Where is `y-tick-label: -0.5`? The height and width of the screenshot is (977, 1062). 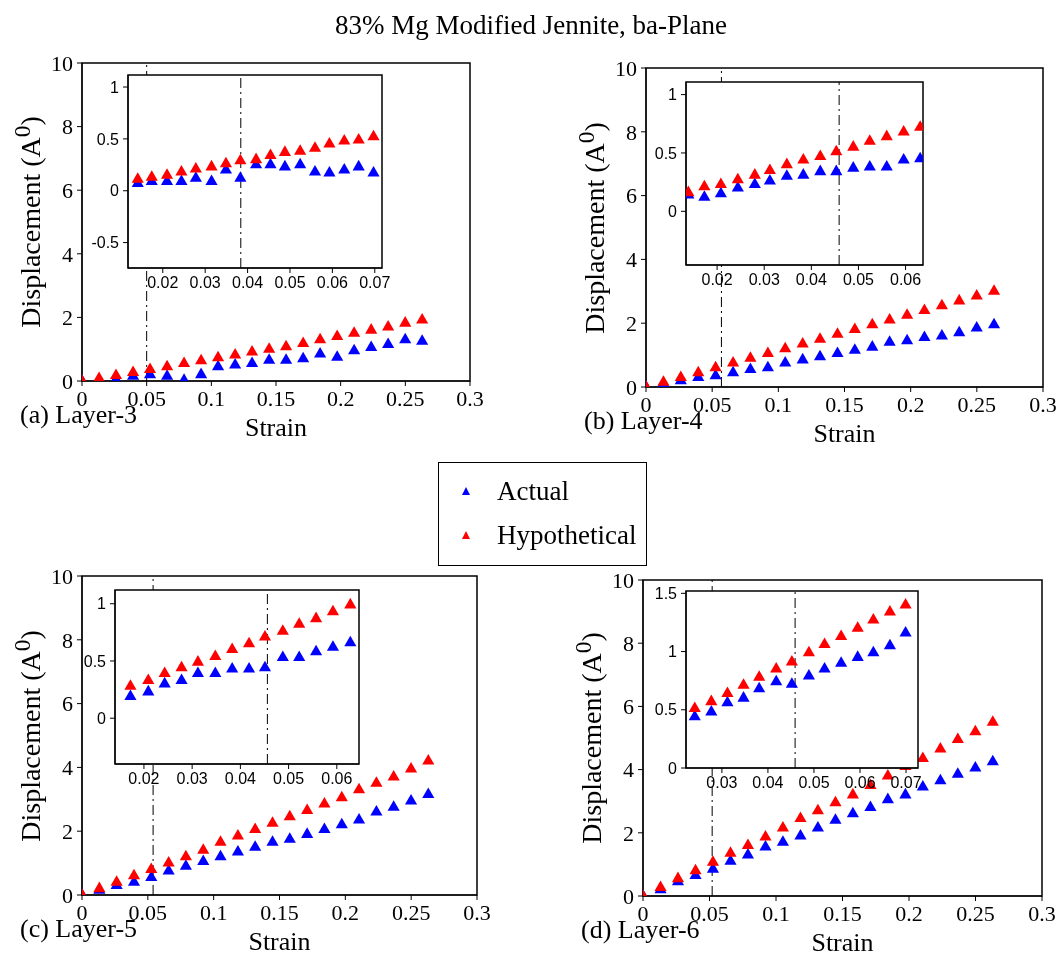
y-tick-label: -0.5 is located at coordinates (105, 243).